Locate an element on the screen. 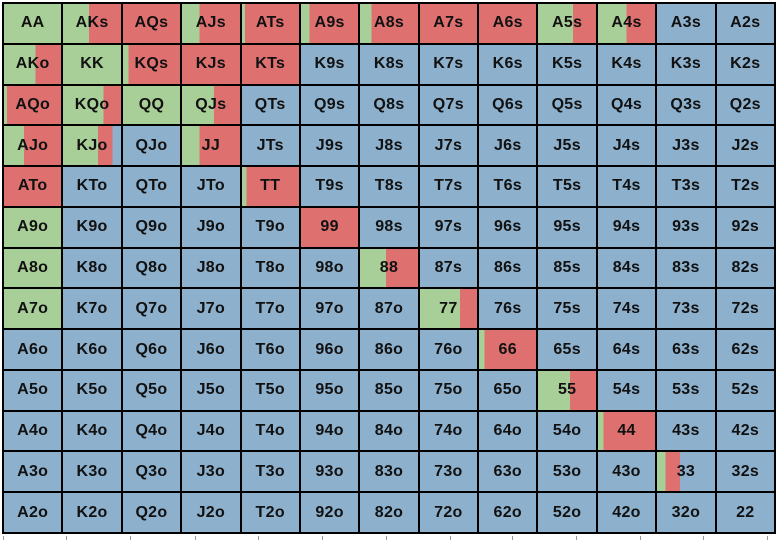 Image resolution: width=780 pixels, height=540 pixels. hand-cell-A7o: A7o is located at coordinates (34, 310).